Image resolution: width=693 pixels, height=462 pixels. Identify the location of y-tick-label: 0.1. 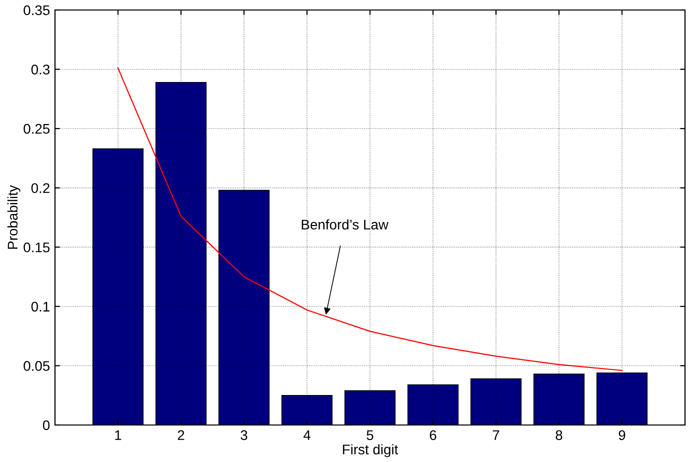
(40, 307).